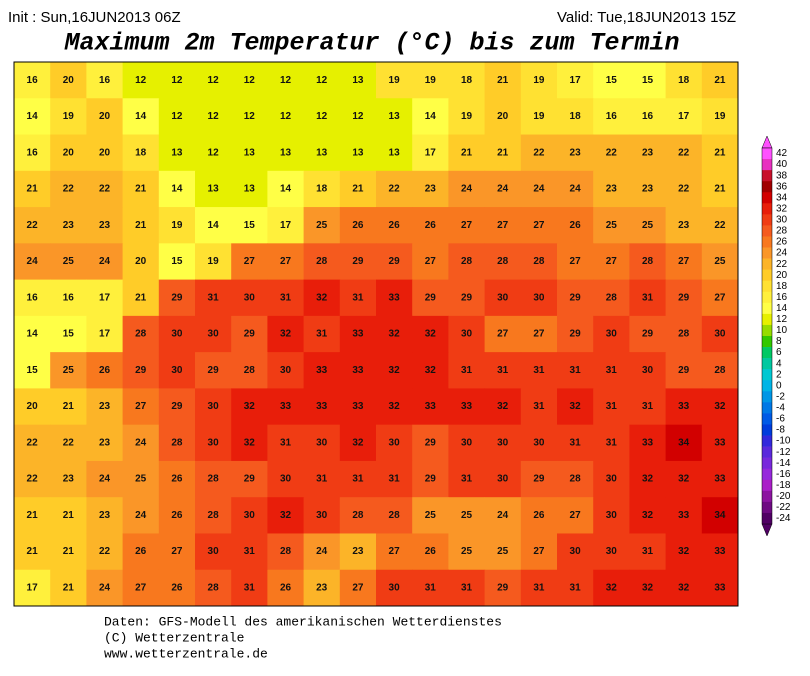  Describe the element at coordinates (782, 297) in the screenshot. I see `legend-label: 16` at that location.